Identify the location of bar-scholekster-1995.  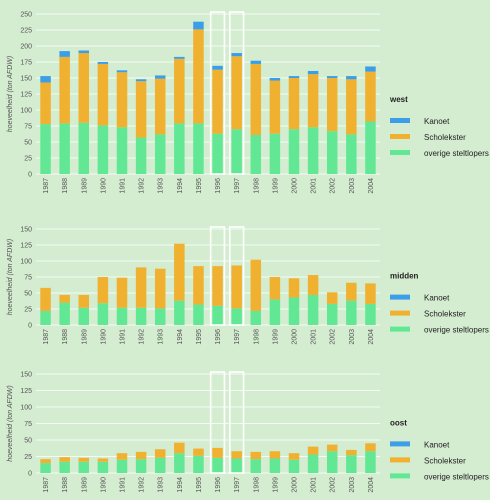
(198, 76).